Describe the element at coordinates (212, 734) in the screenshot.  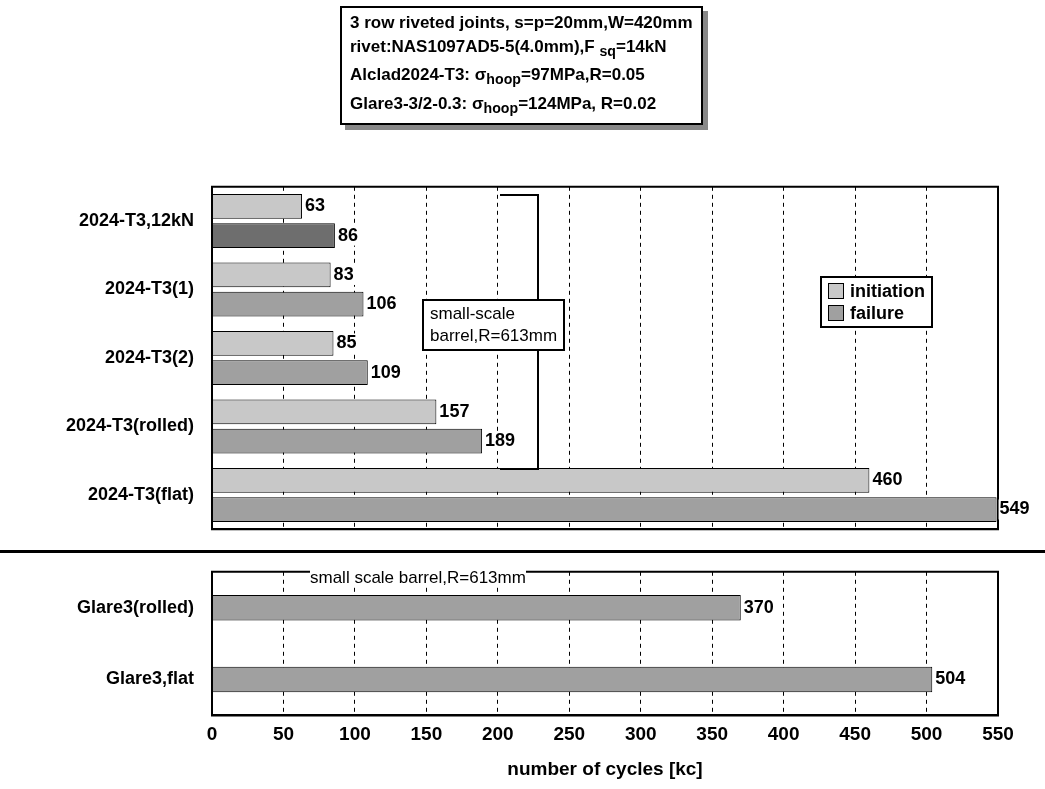
I see `x-tick-label: 0` at that location.